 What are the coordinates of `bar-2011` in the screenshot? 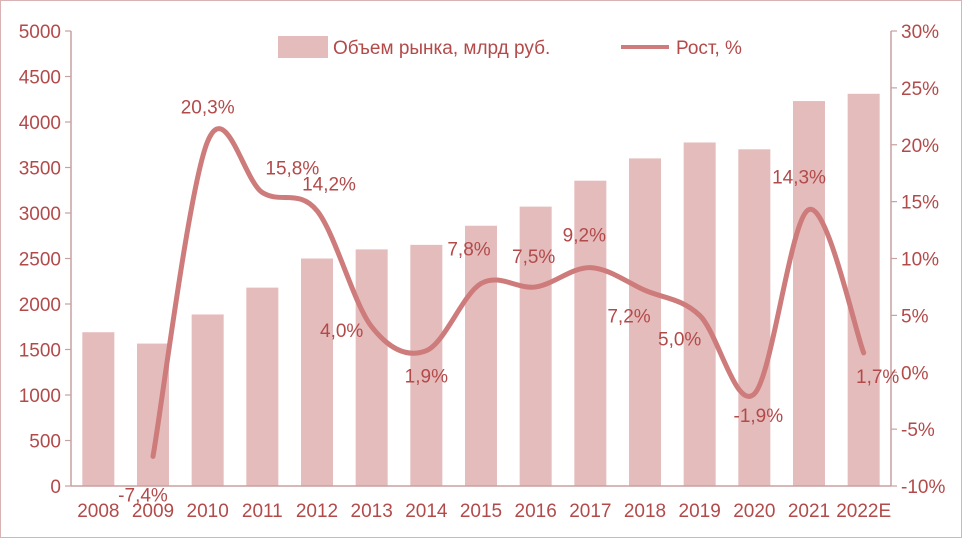 It's located at (262, 386).